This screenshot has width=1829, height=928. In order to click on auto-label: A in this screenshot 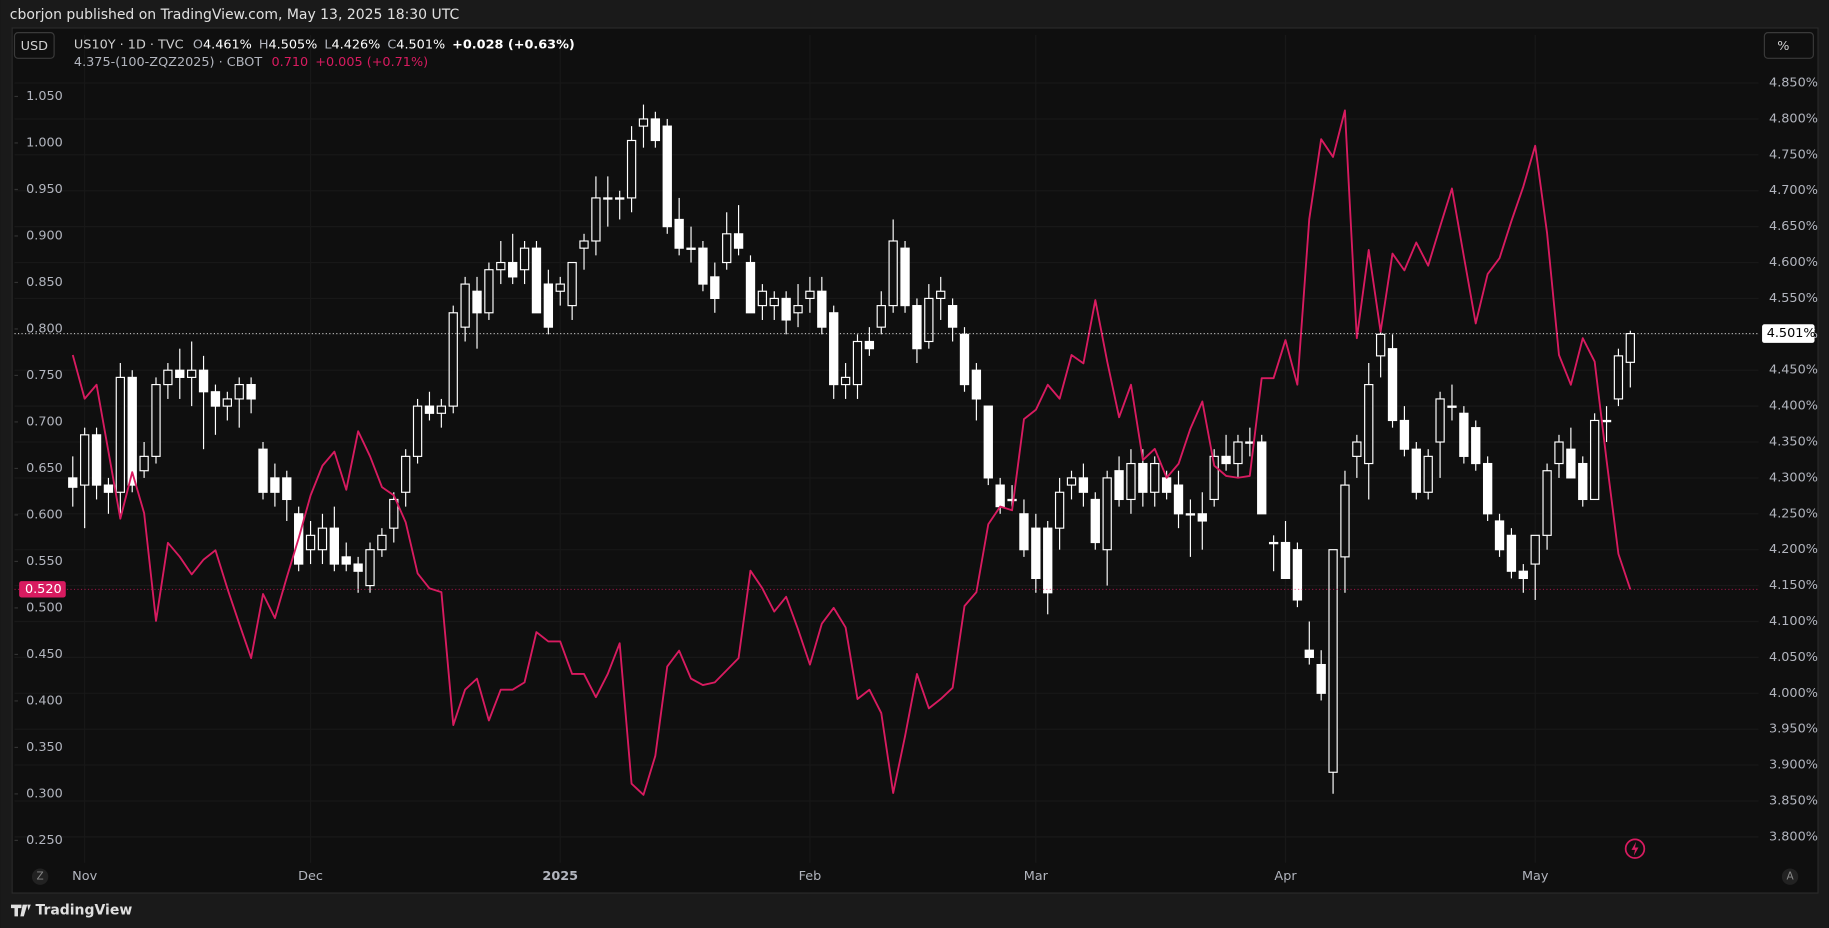, I will do `click(1790, 877)`.